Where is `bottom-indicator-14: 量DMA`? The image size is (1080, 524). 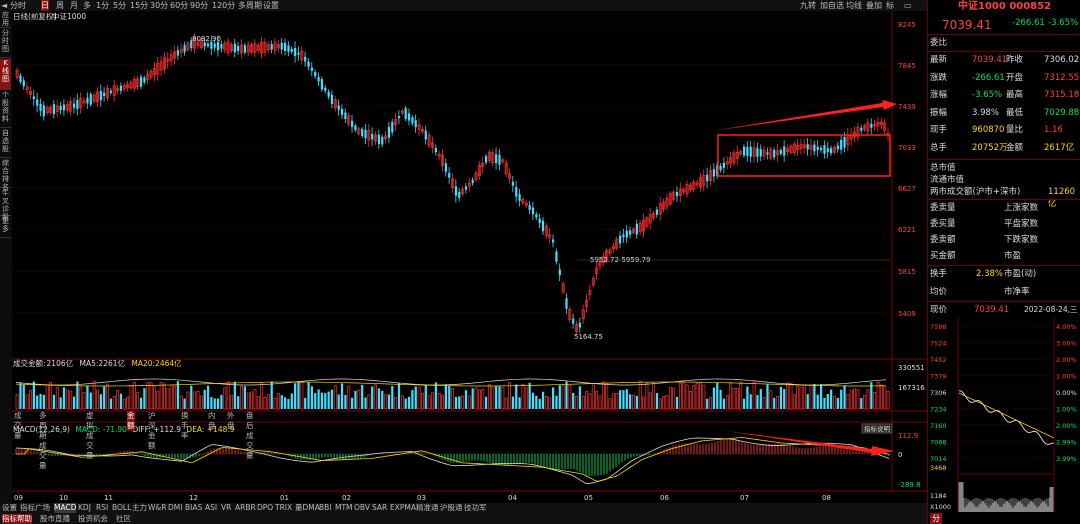
bottom-indicator-14: 量DMA is located at coordinates (307, 507).